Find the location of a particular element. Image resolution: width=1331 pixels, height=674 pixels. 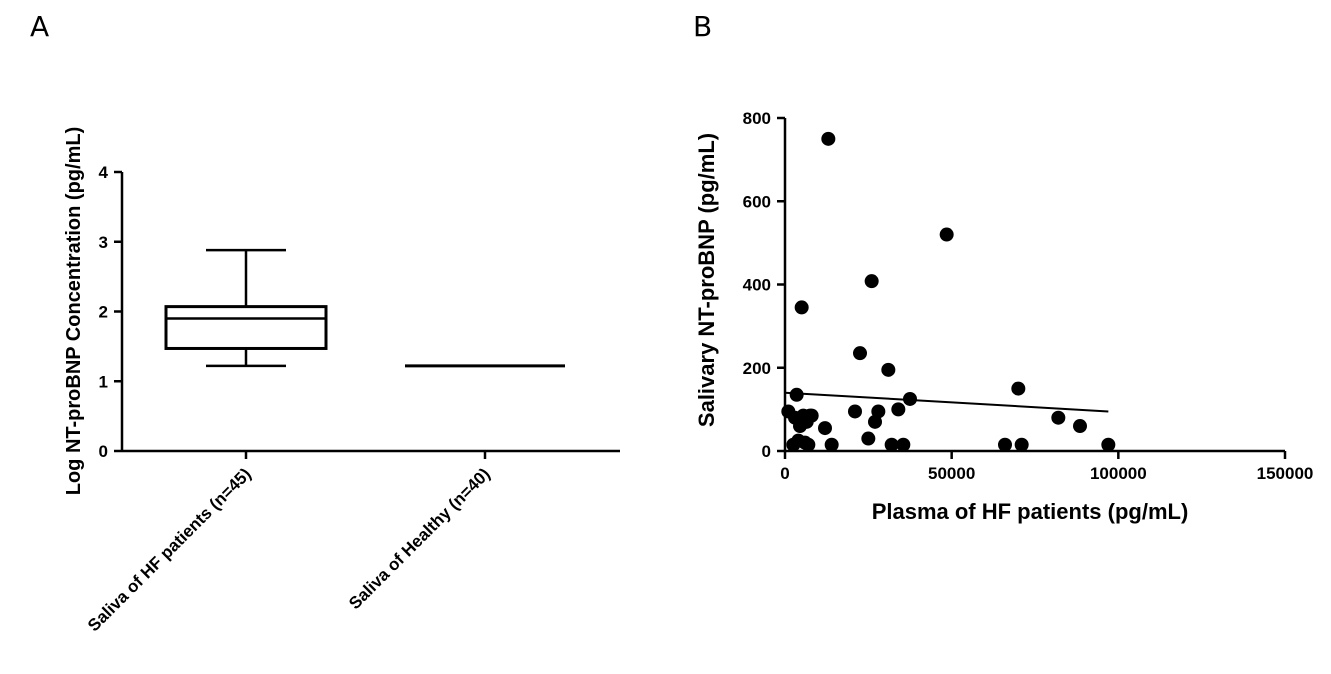

y-tick-label: 4 is located at coordinates (104, 172).